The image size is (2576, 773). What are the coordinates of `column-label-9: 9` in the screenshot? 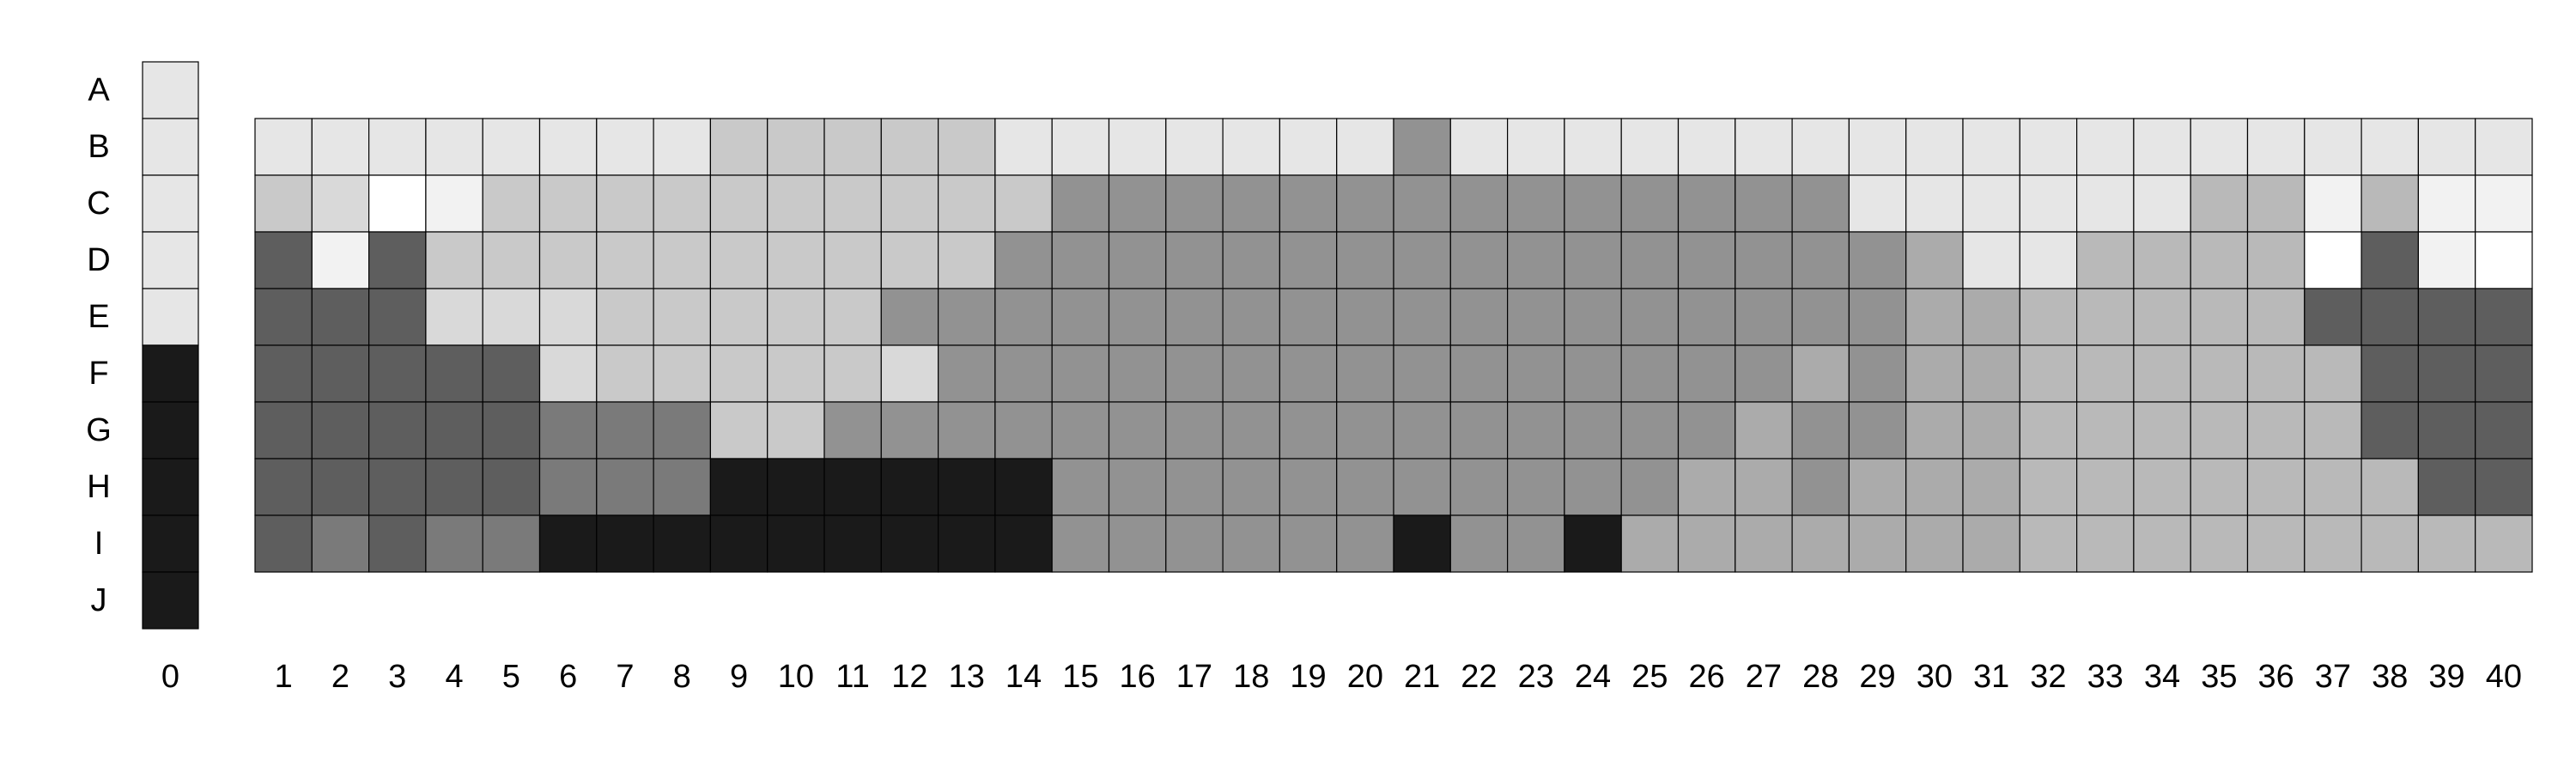 It's located at (739, 677).